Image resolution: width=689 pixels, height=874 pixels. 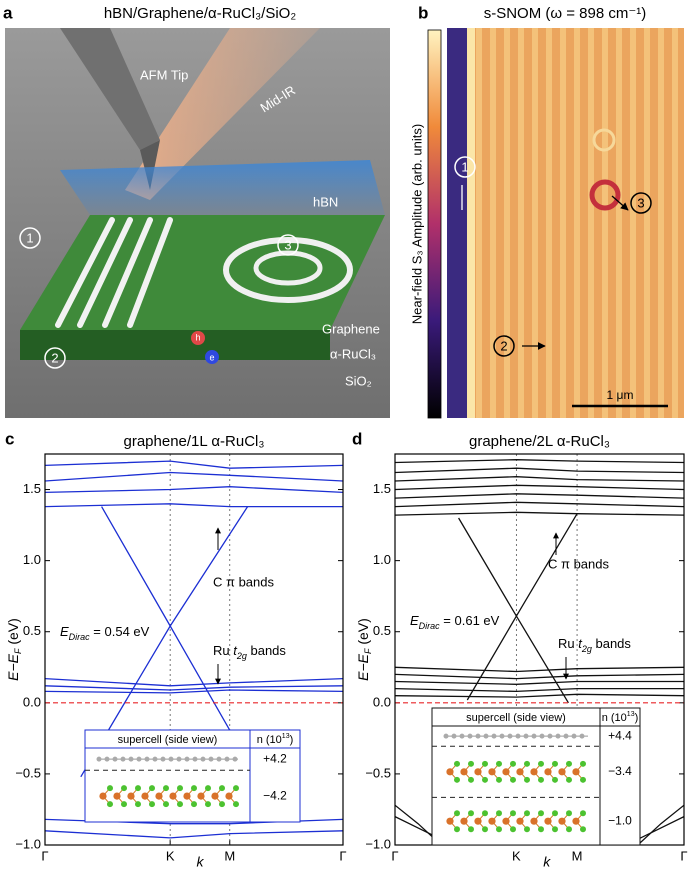 What do you see at coordinates (637, 718) in the screenshot?
I see `text-part: )` at bounding box center [637, 718].